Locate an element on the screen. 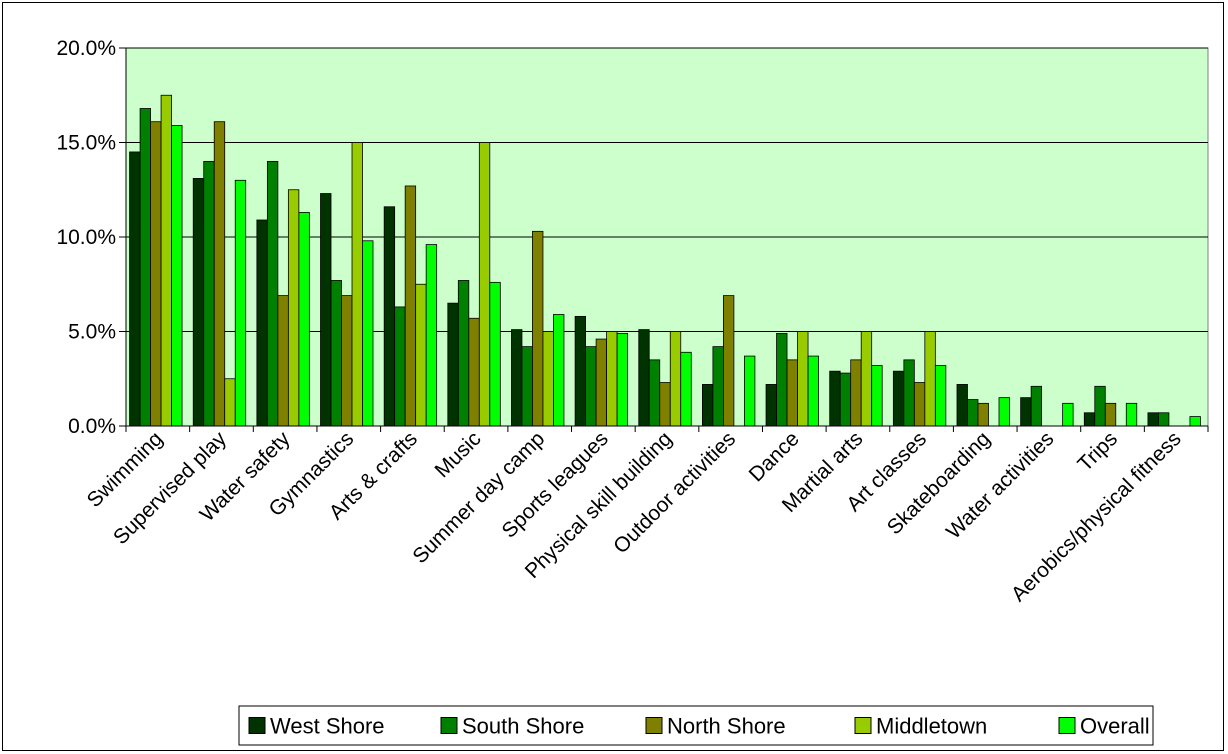 The width and height of the screenshot is (1228, 754). y-tick-label: 0.0% is located at coordinates (92, 426).